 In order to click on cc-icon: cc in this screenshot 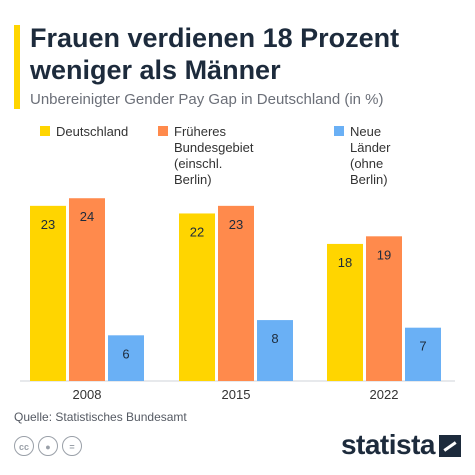, I will do `click(24, 446)`.